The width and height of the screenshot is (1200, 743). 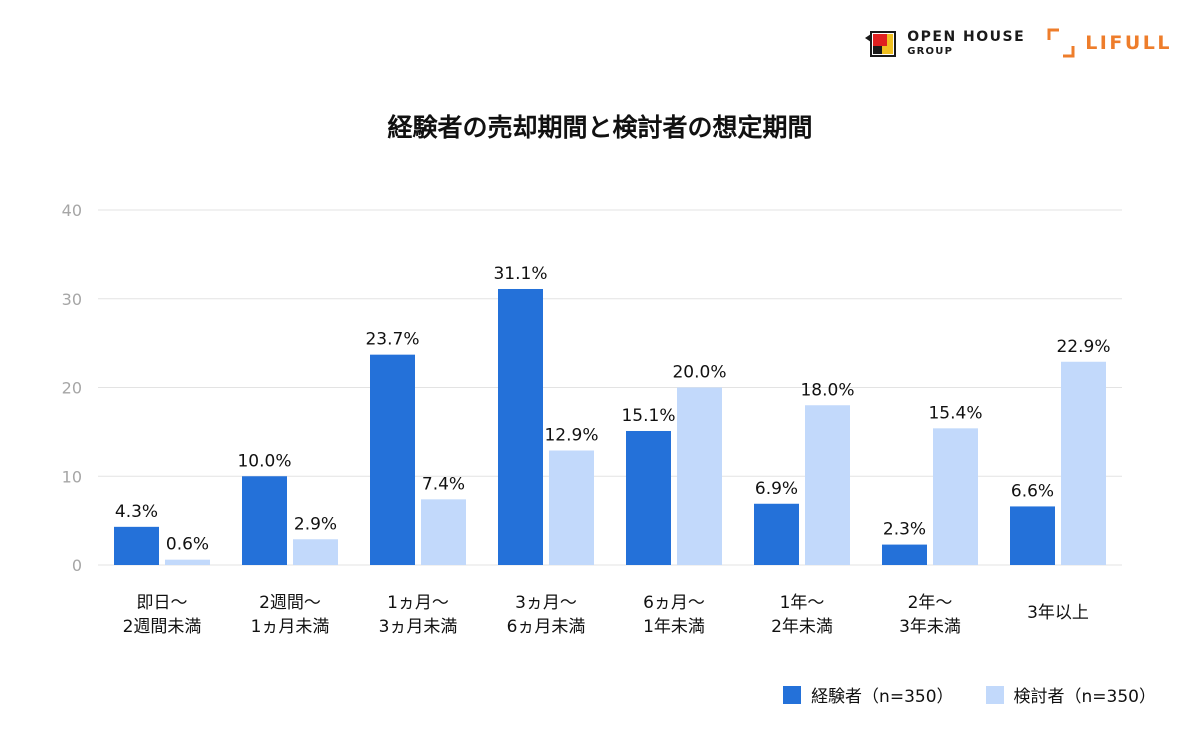 What do you see at coordinates (930, 627) in the screenshot?
I see `x-tick-label: 3年未満` at bounding box center [930, 627].